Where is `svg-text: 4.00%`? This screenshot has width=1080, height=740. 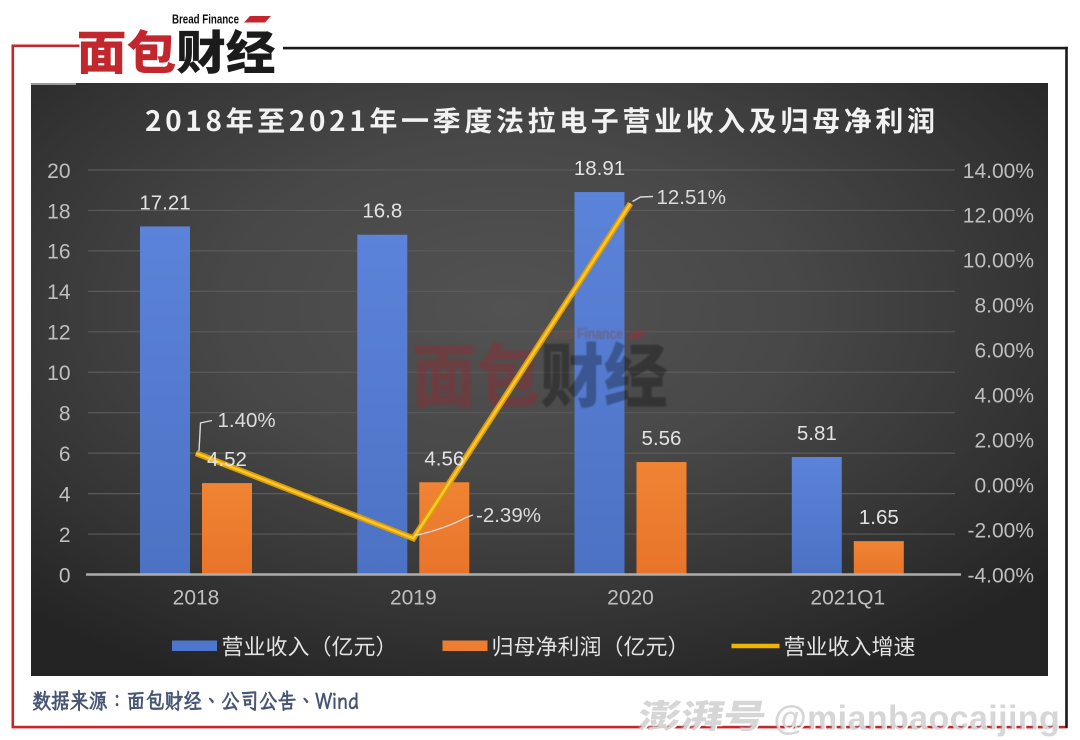 svg-text: 4.00% is located at coordinates (1004, 396).